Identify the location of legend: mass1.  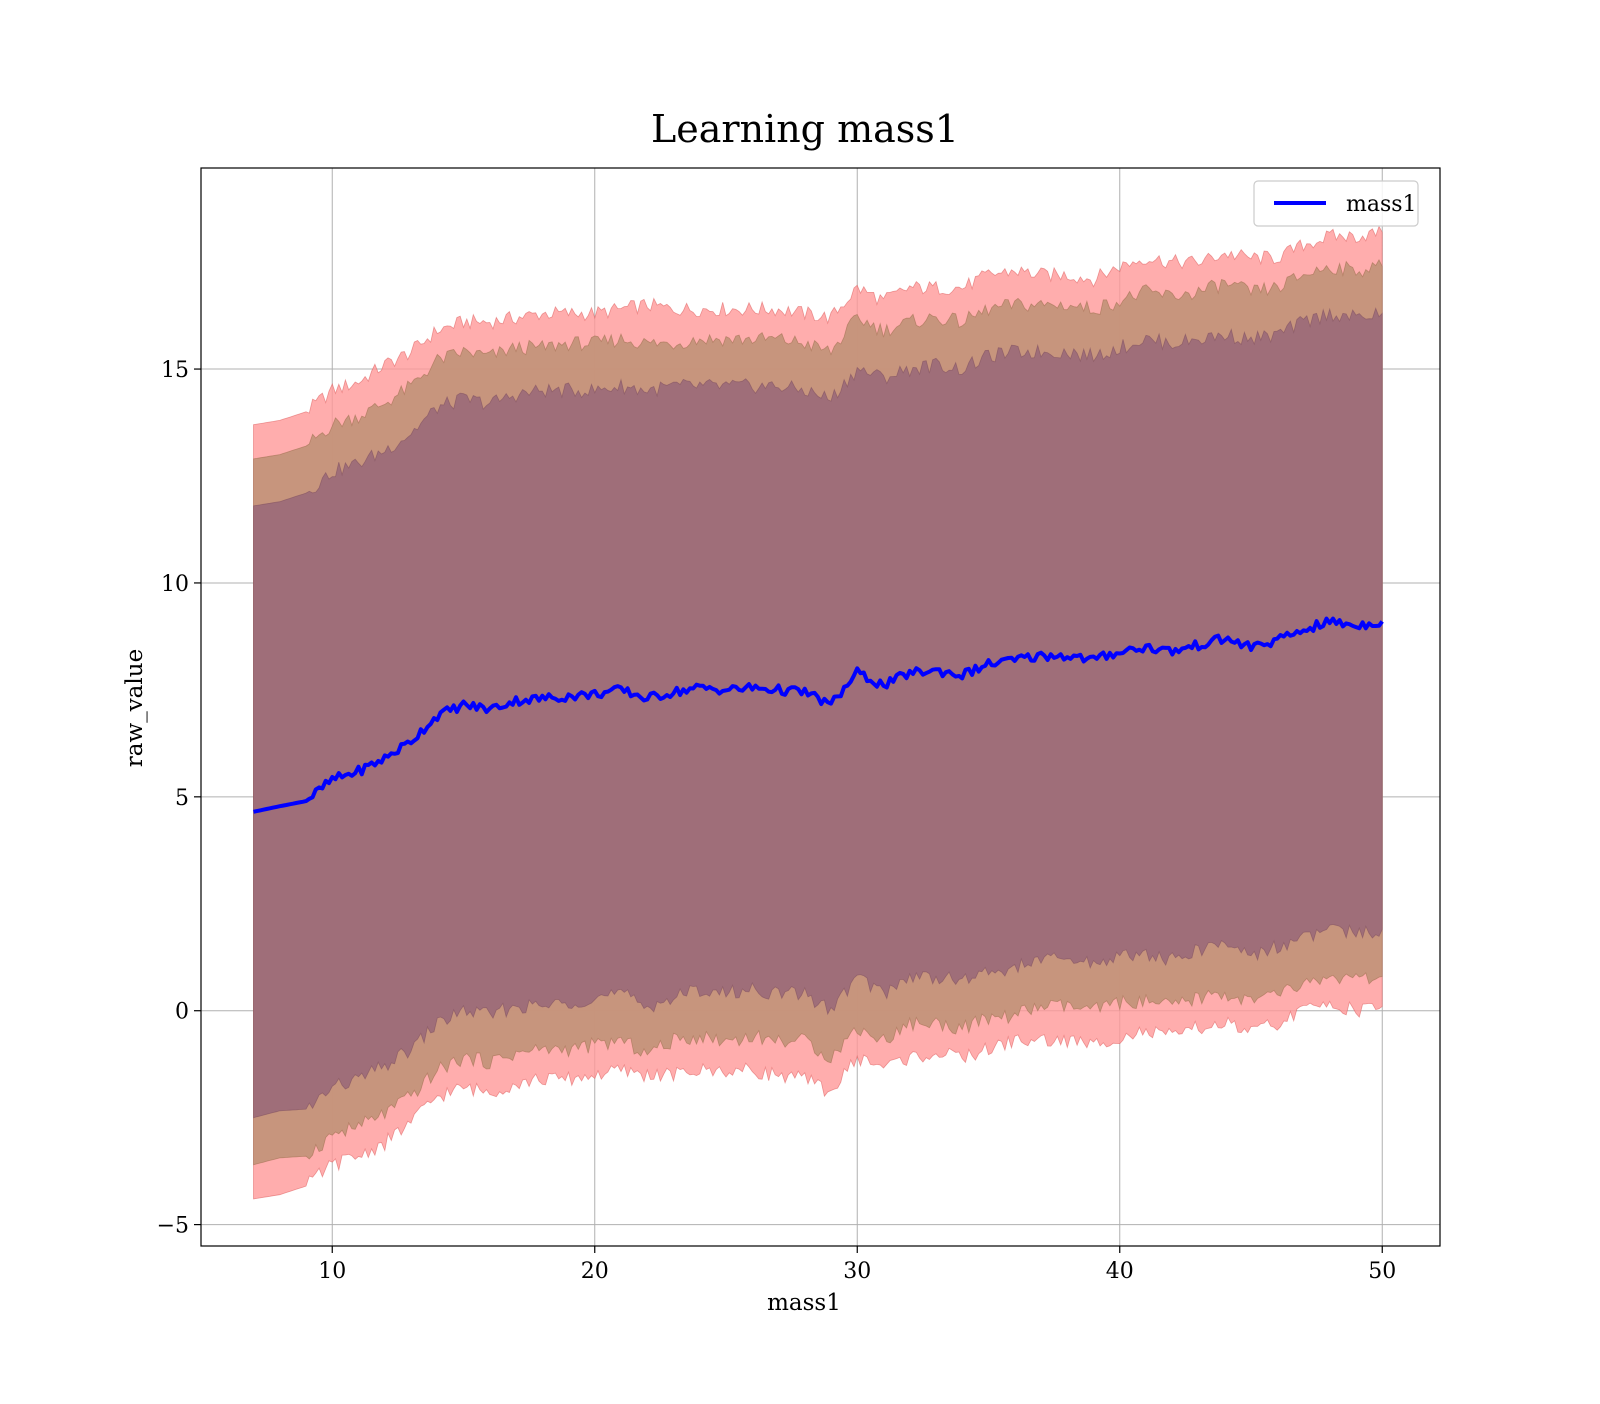
(1336, 203).